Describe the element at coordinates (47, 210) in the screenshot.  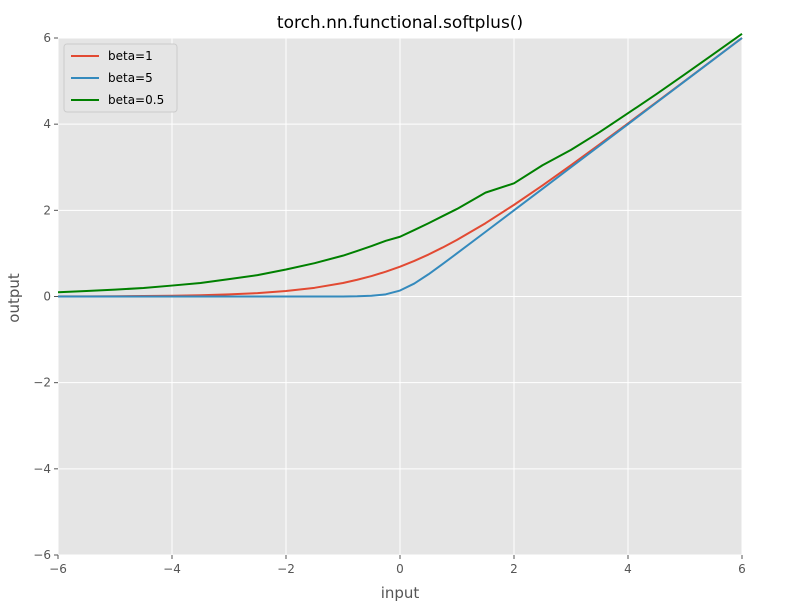
I see `y-tick-label: 2` at that location.